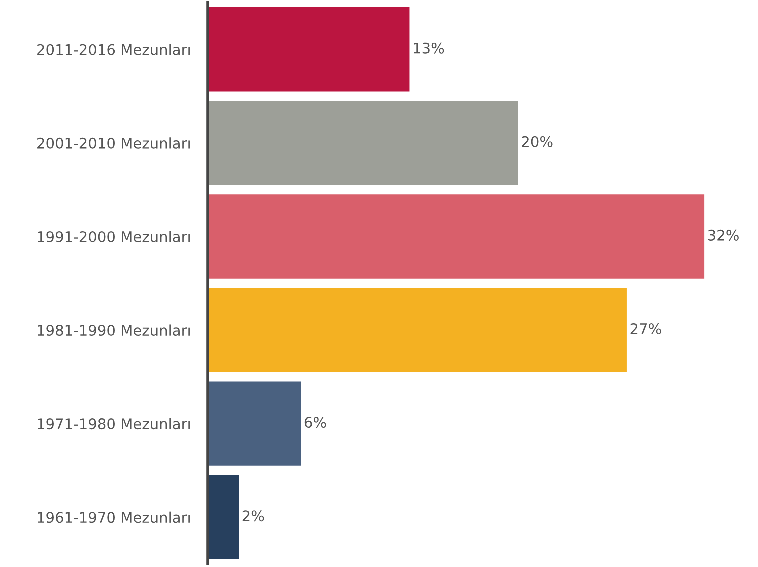 The image size is (758, 567). Describe the element at coordinates (315, 422) in the screenshot. I see `data-label: 6%` at that location.